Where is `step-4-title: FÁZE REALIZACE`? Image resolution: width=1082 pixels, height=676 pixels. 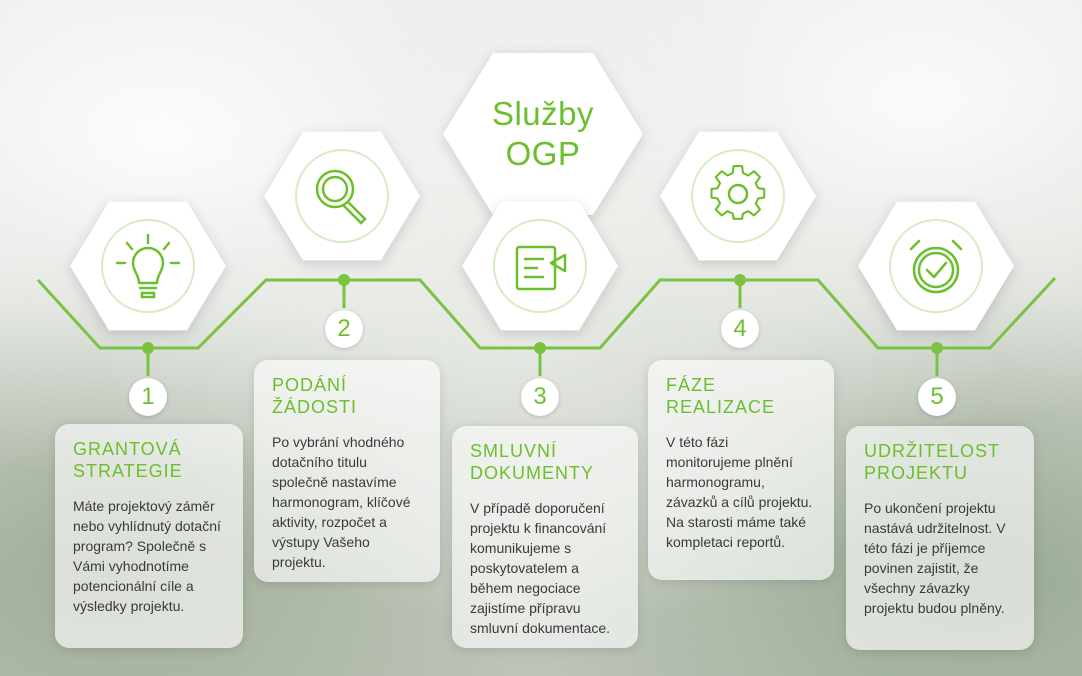 step-4-title: FÁZE REALIZACE is located at coordinates (741, 396).